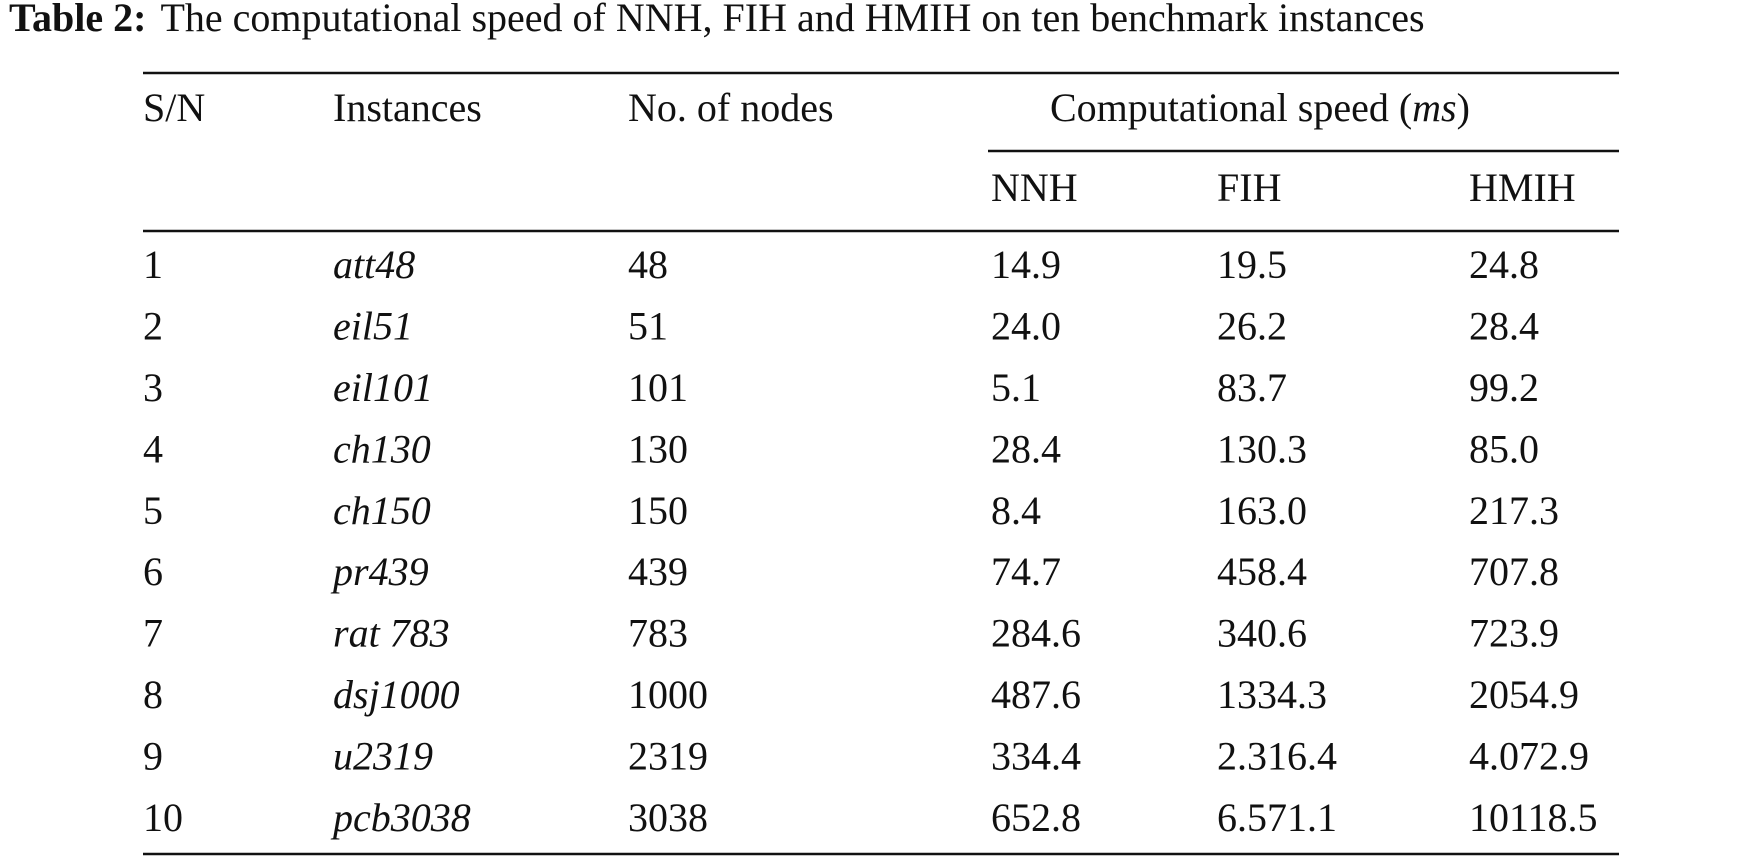  What do you see at coordinates (731, 107) in the screenshot?
I see `column-header: No. of nodes` at bounding box center [731, 107].